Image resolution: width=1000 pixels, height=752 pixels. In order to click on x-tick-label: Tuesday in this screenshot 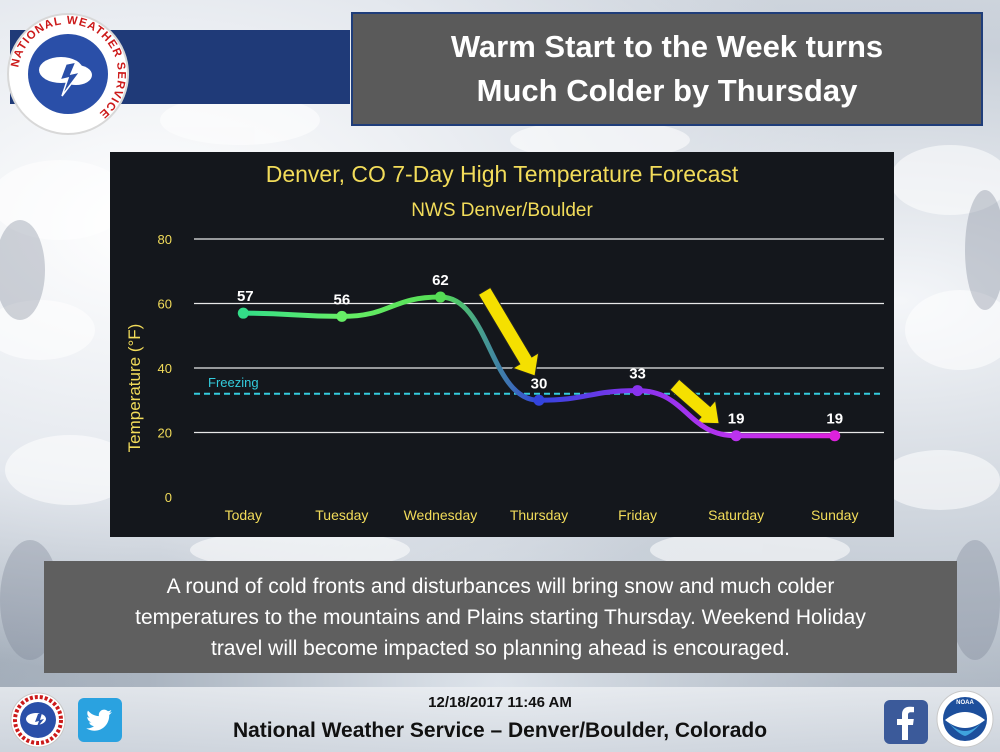, I will do `click(341, 515)`.